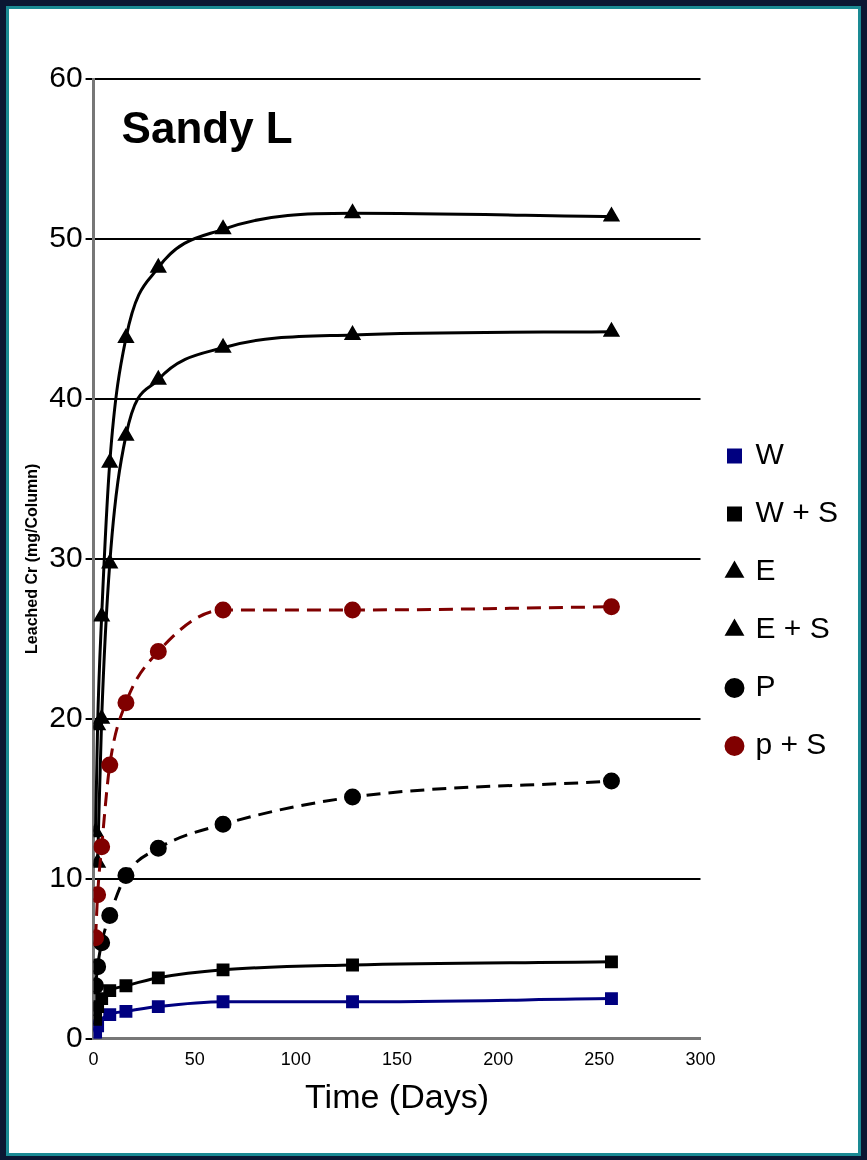 The image size is (867, 1160). I want to click on y-tick-label: 40, so click(66, 397).